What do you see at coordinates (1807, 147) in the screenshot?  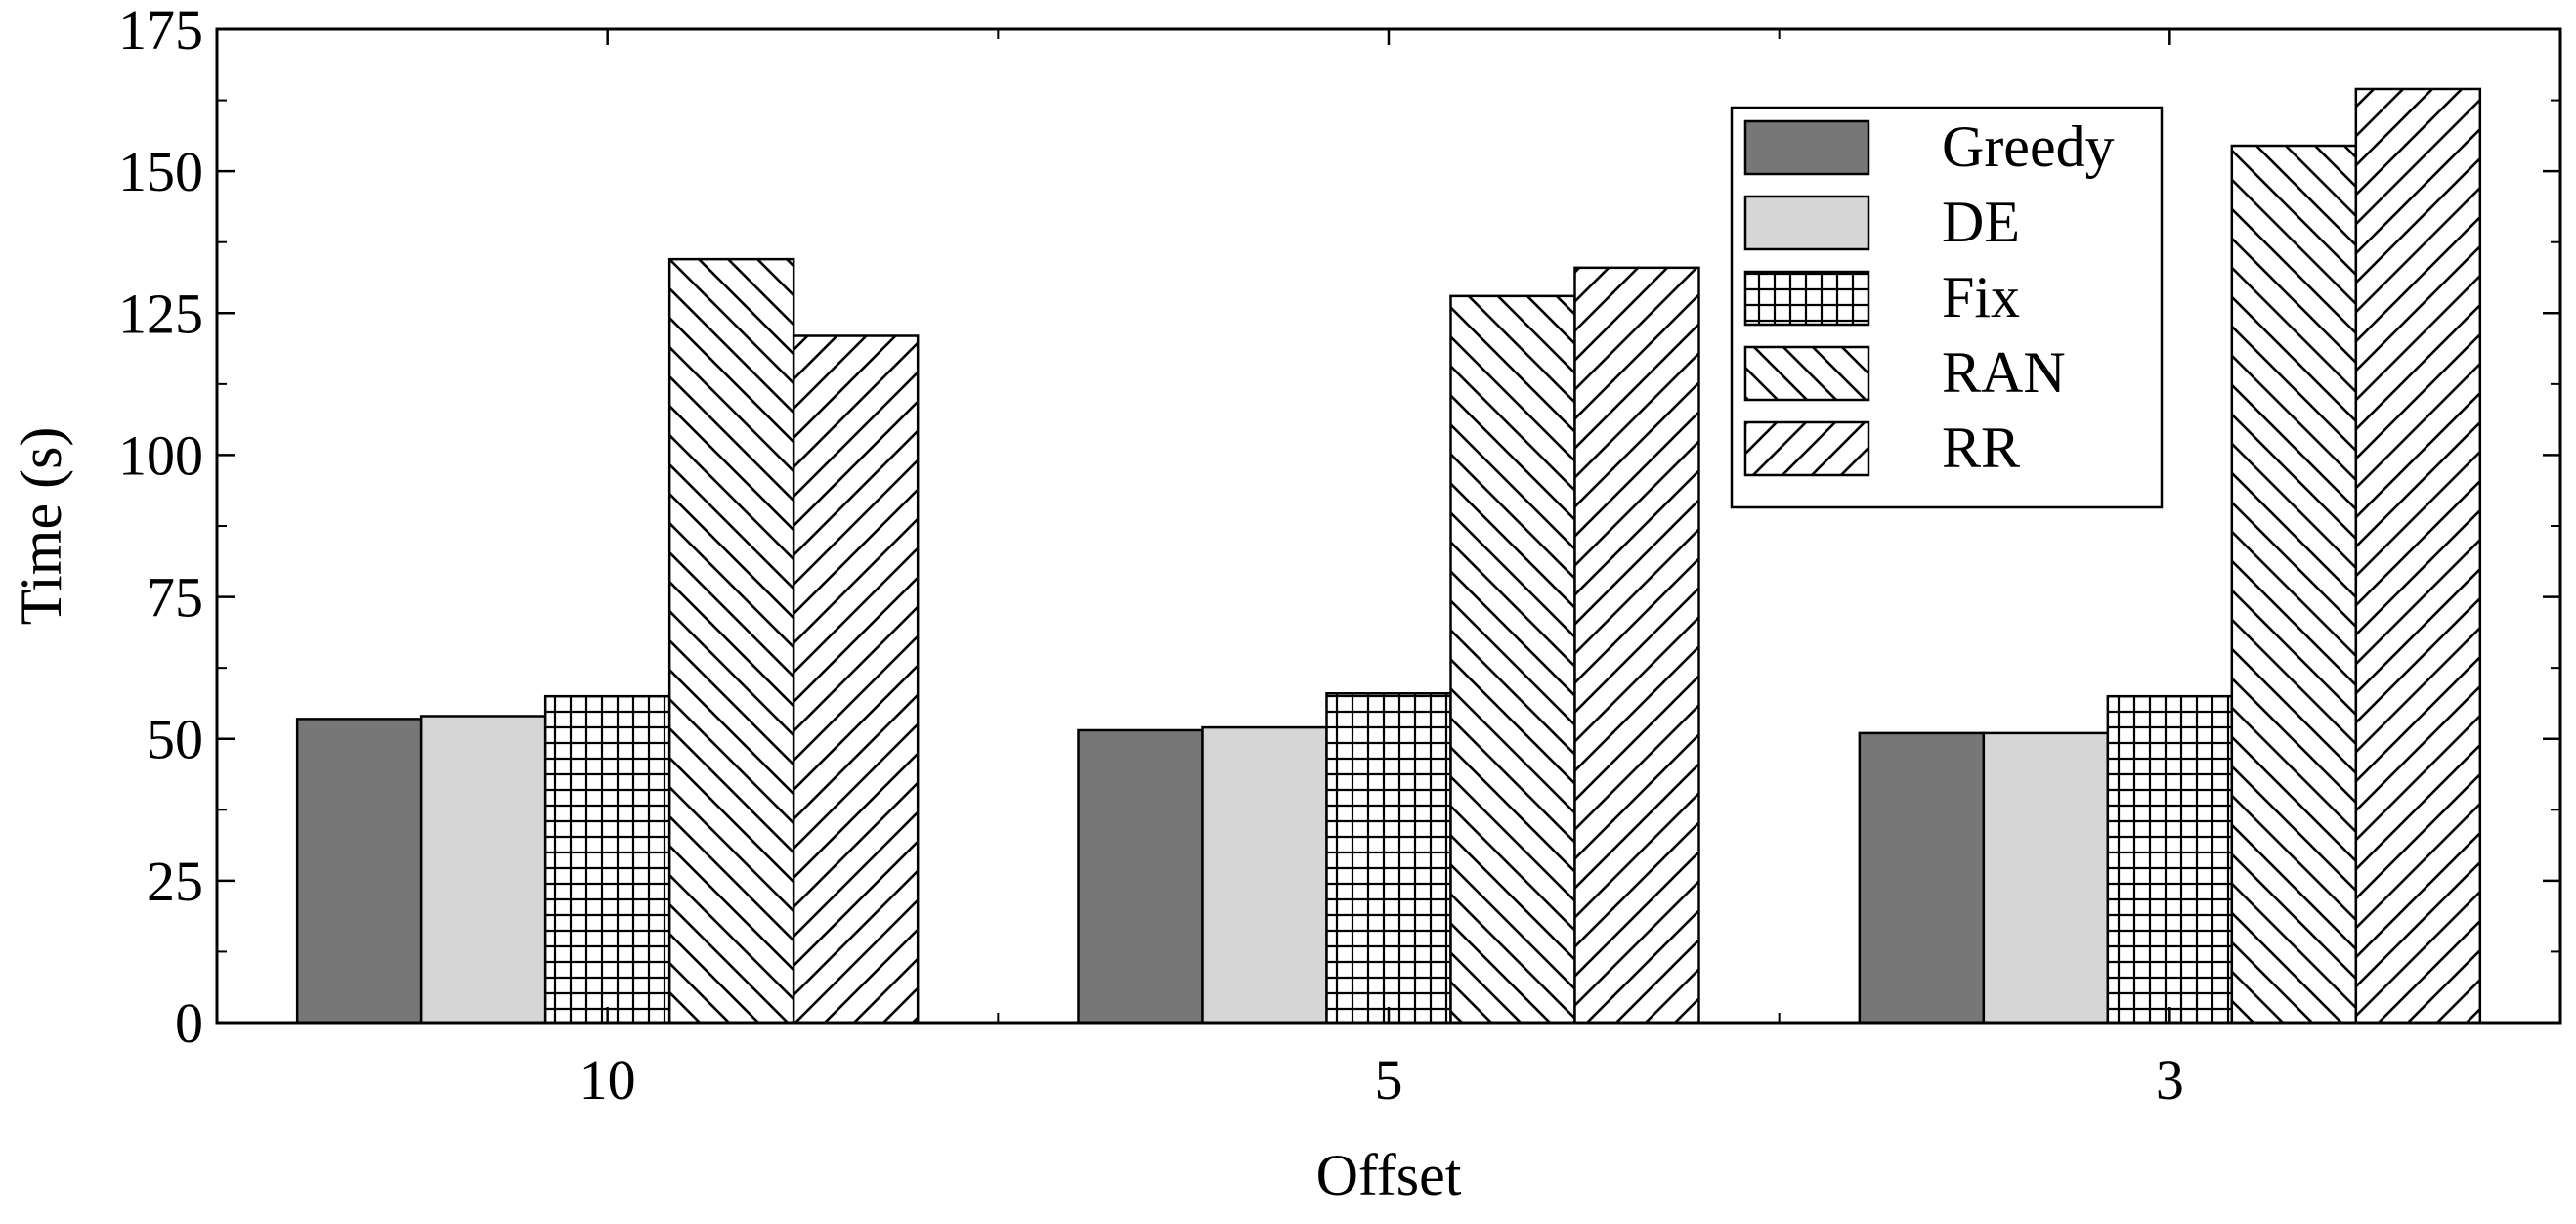 I see `legend-swatch-greedy` at bounding box center [1807, 147].